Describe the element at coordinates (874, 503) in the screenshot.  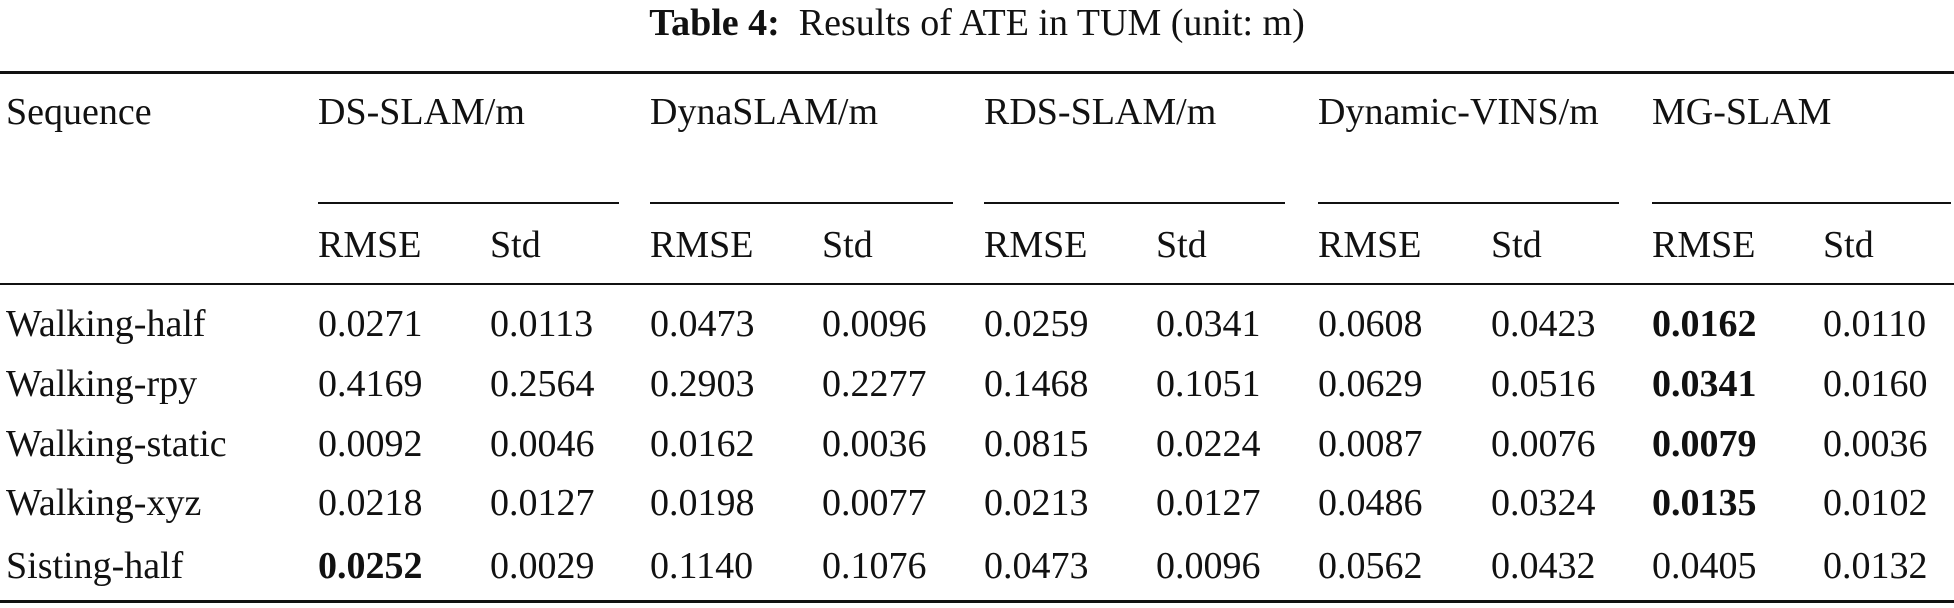
I see `cell: 0.0077` at that location.